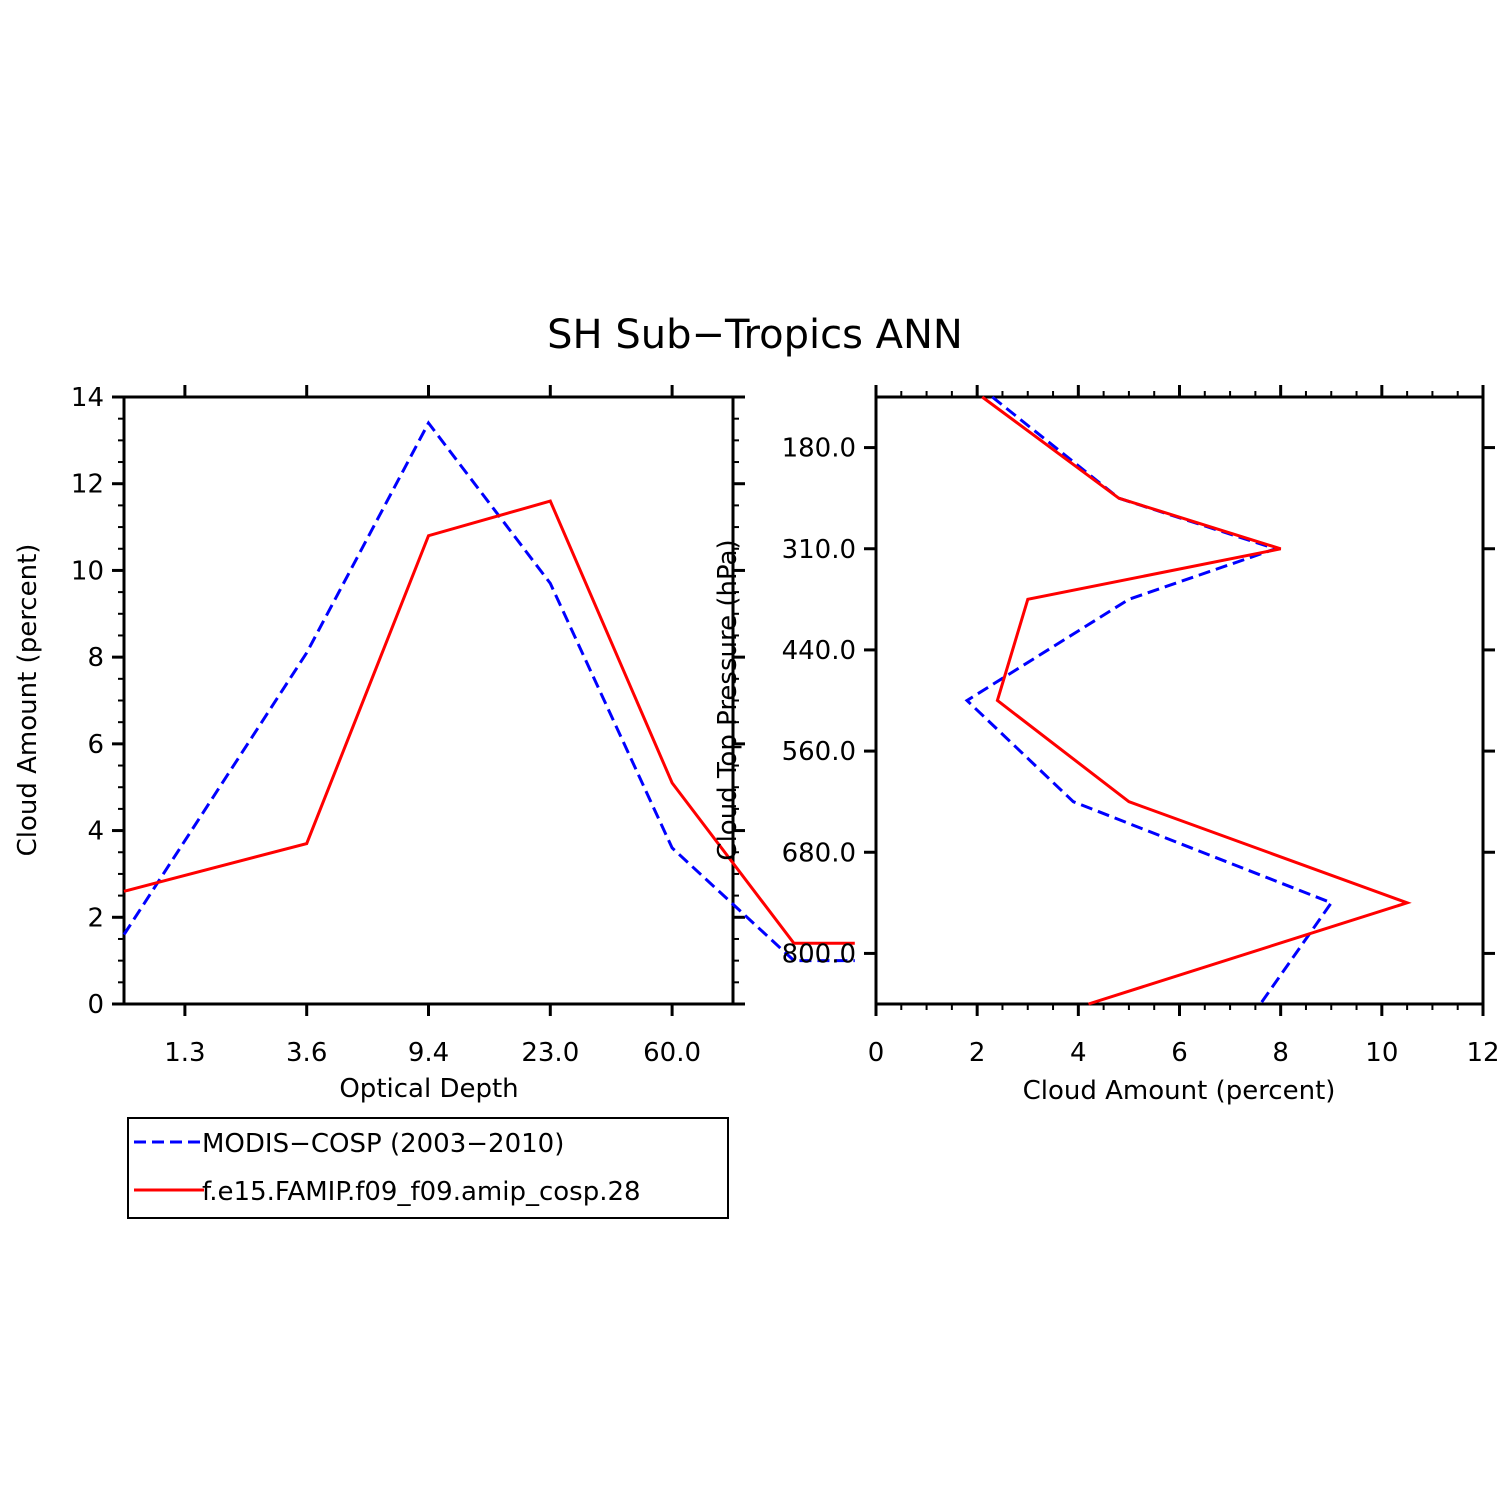  I want to click on right-y-tick-label: 560.0, so click(819, 752).